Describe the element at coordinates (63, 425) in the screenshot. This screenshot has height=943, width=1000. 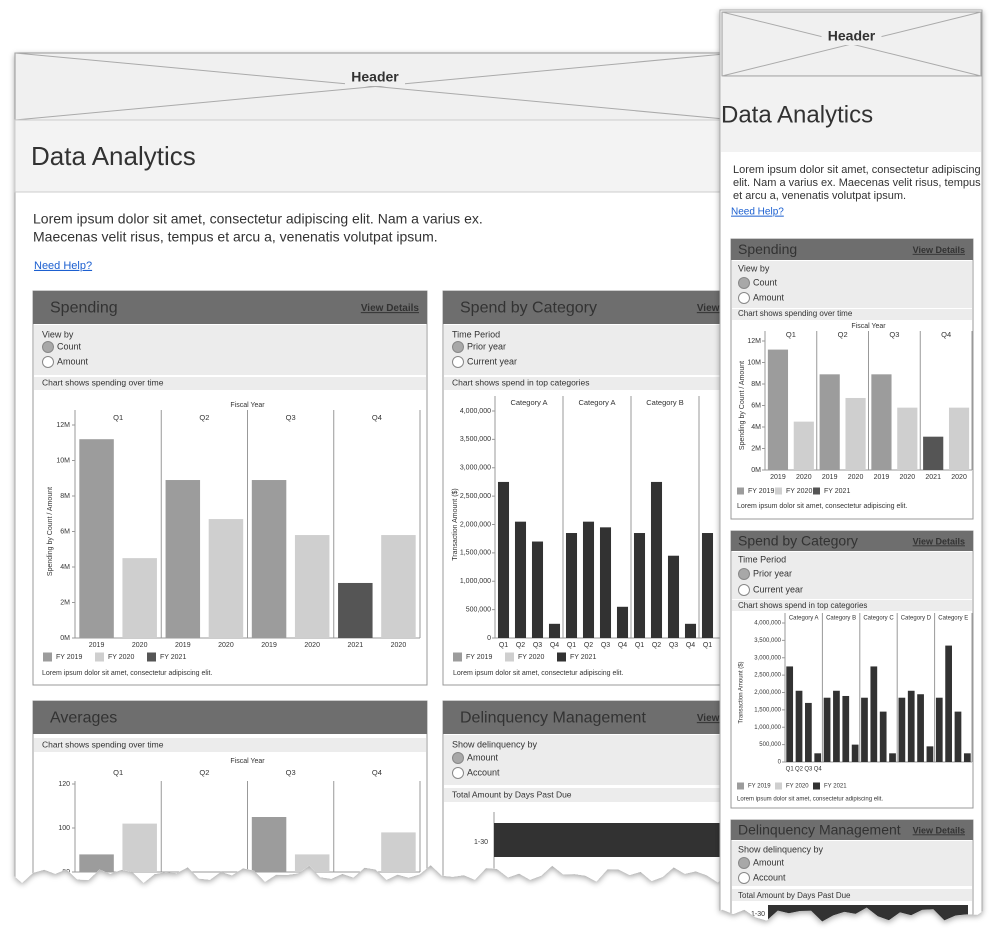
I see `y-tick-label: 12M` at that location.